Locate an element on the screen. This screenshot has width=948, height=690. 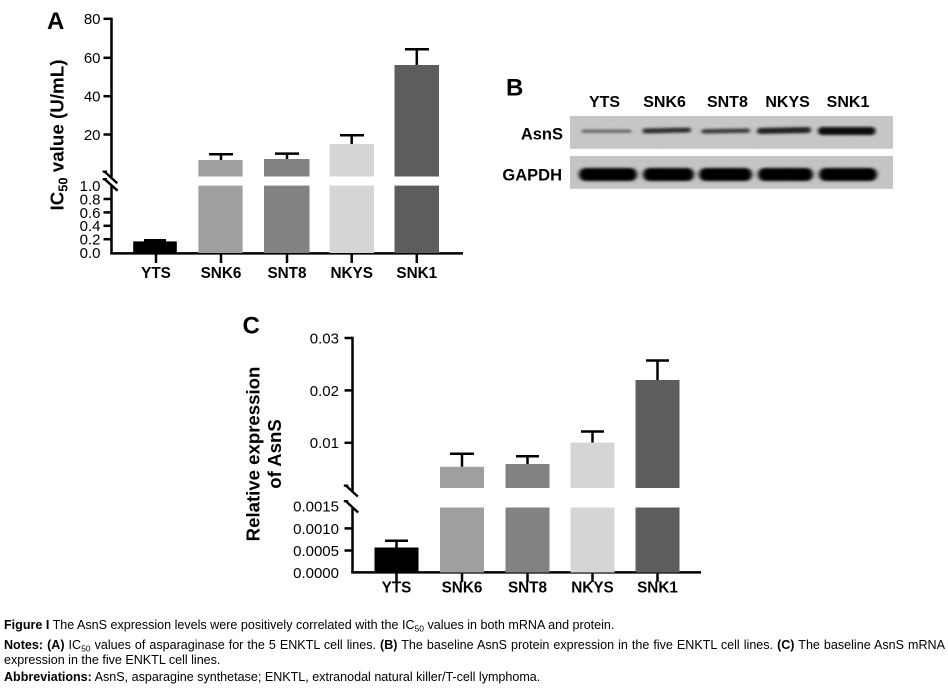
svg-text: 0.0000 is located at coordinates (316, 573).